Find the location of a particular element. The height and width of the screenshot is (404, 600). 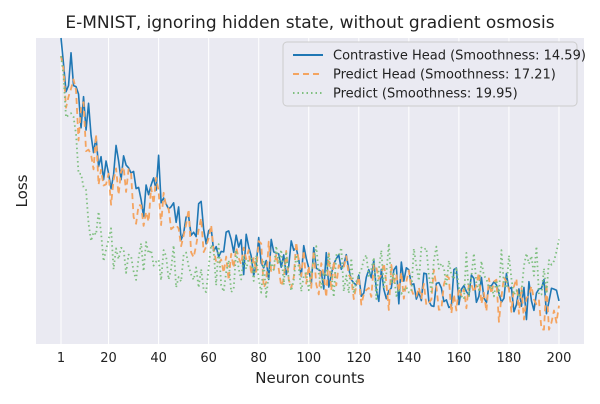

legend-label-predict-head: Predict Head (Smoothness: 17.21) is located at coordinates (444, 75).